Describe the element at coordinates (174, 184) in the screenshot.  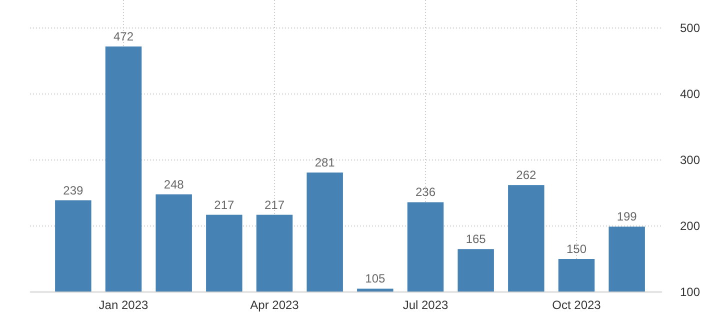
I see `data-label: 248` at that location.